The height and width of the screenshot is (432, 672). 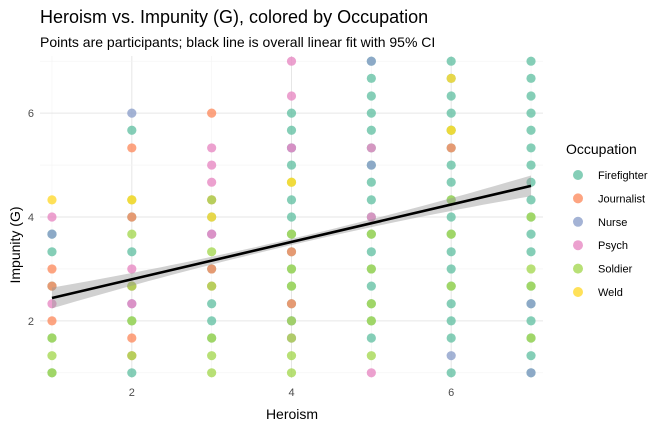 What do you see at coordinates (15, 244) in the screenshot?
I see `y-axis-title: Impunity (G)` at bounding box center [15, 244].